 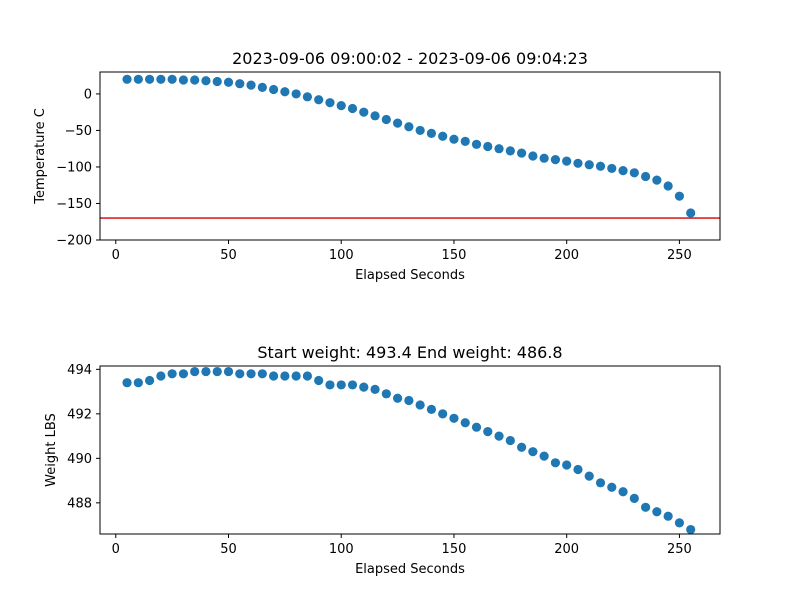 I want to click on temperature-y-axis-label: Temperature C, so click(x=40, y=156).